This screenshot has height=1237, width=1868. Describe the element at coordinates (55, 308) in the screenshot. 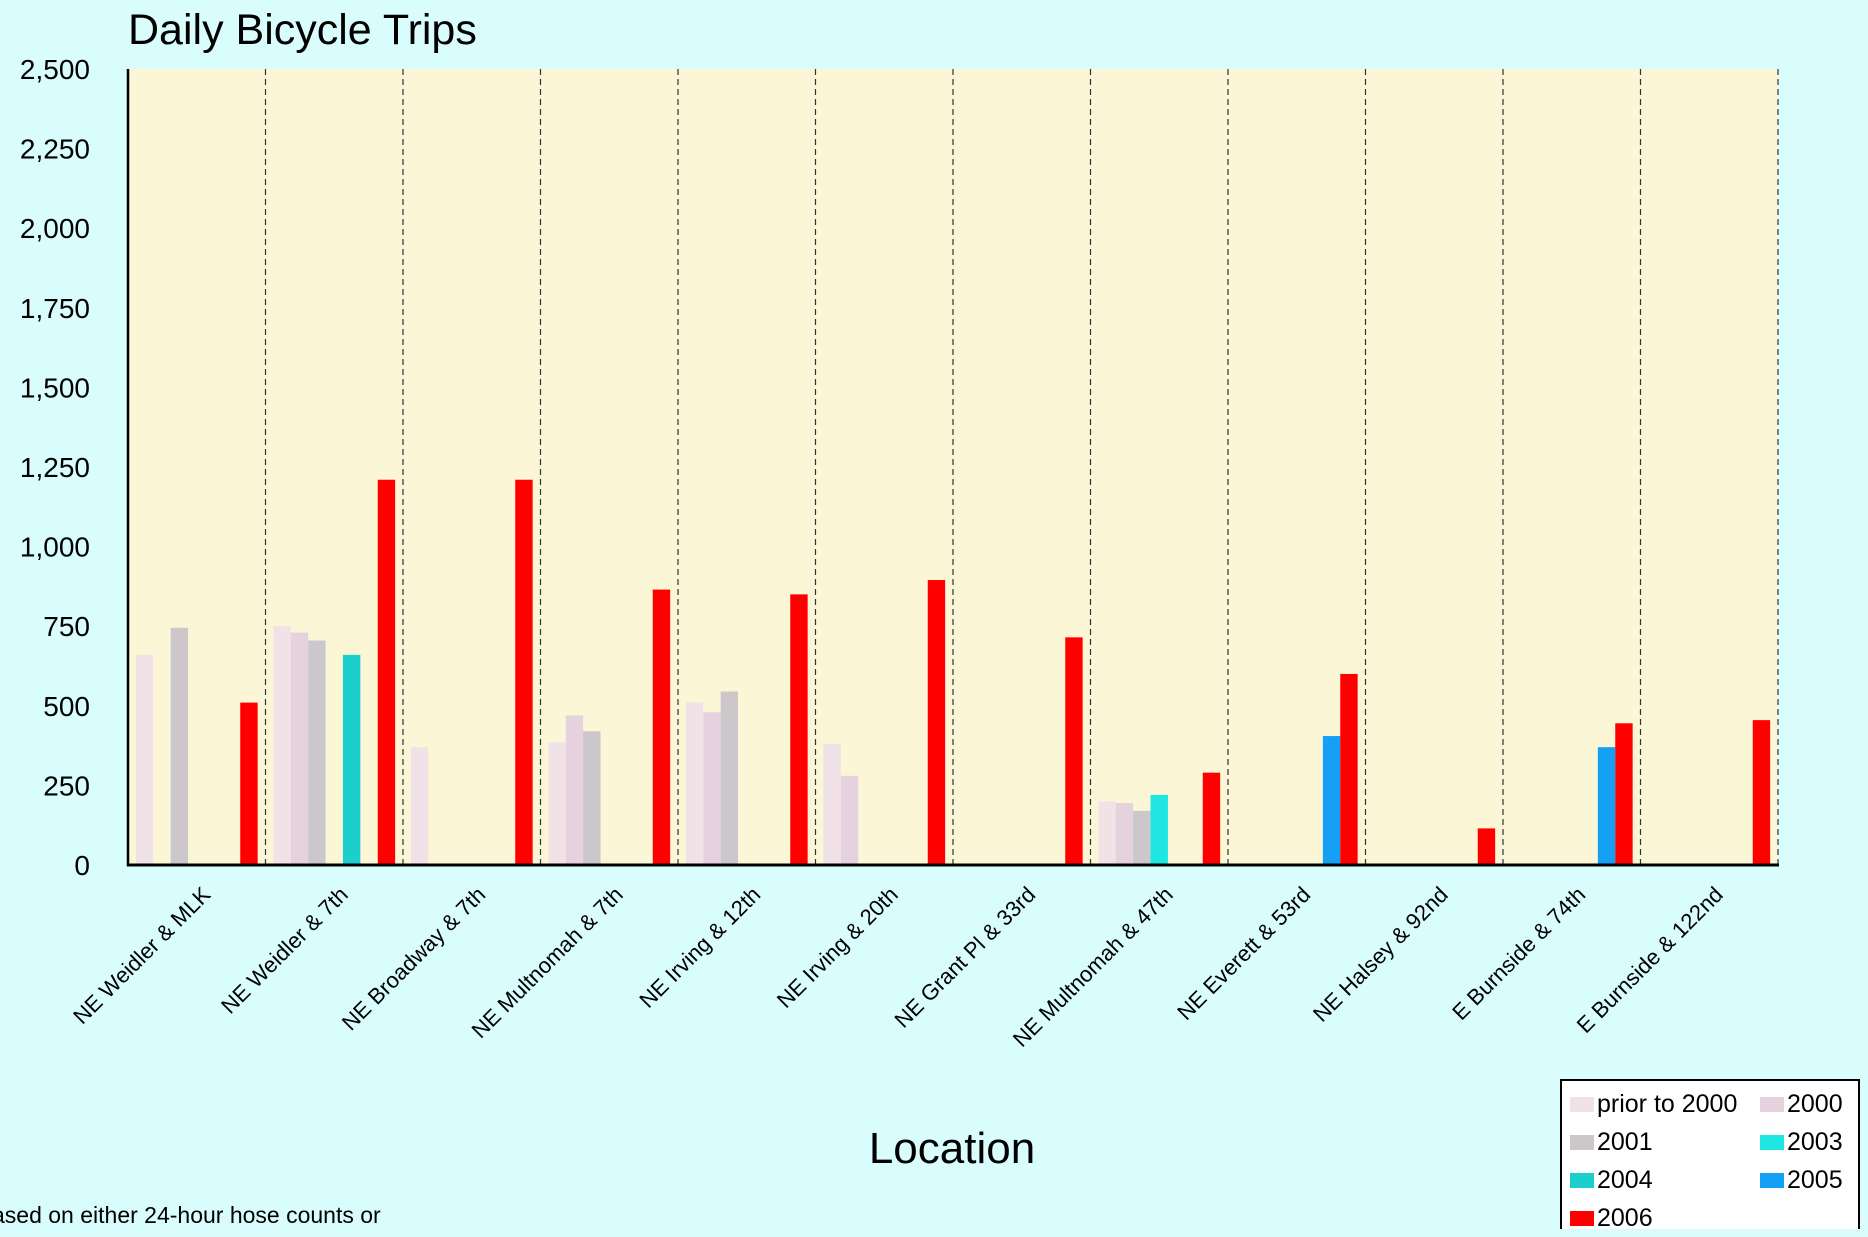

I see `y-tick-label: 1,750` at that location.